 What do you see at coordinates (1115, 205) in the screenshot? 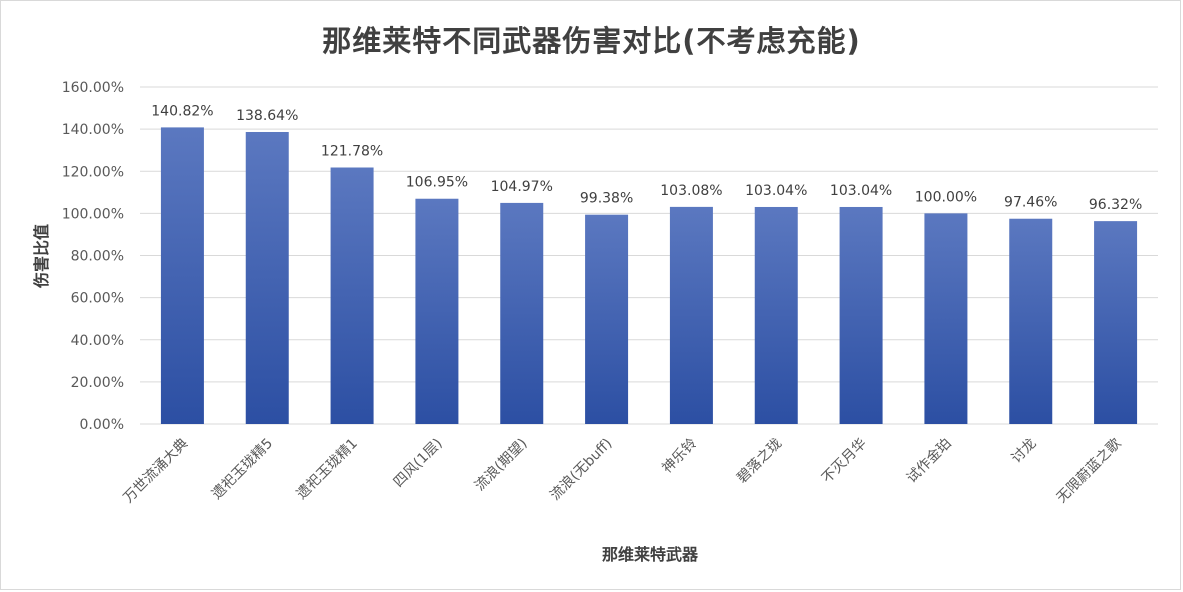
I see `data-label: 96.32%` at bounding box center [1115, 205].